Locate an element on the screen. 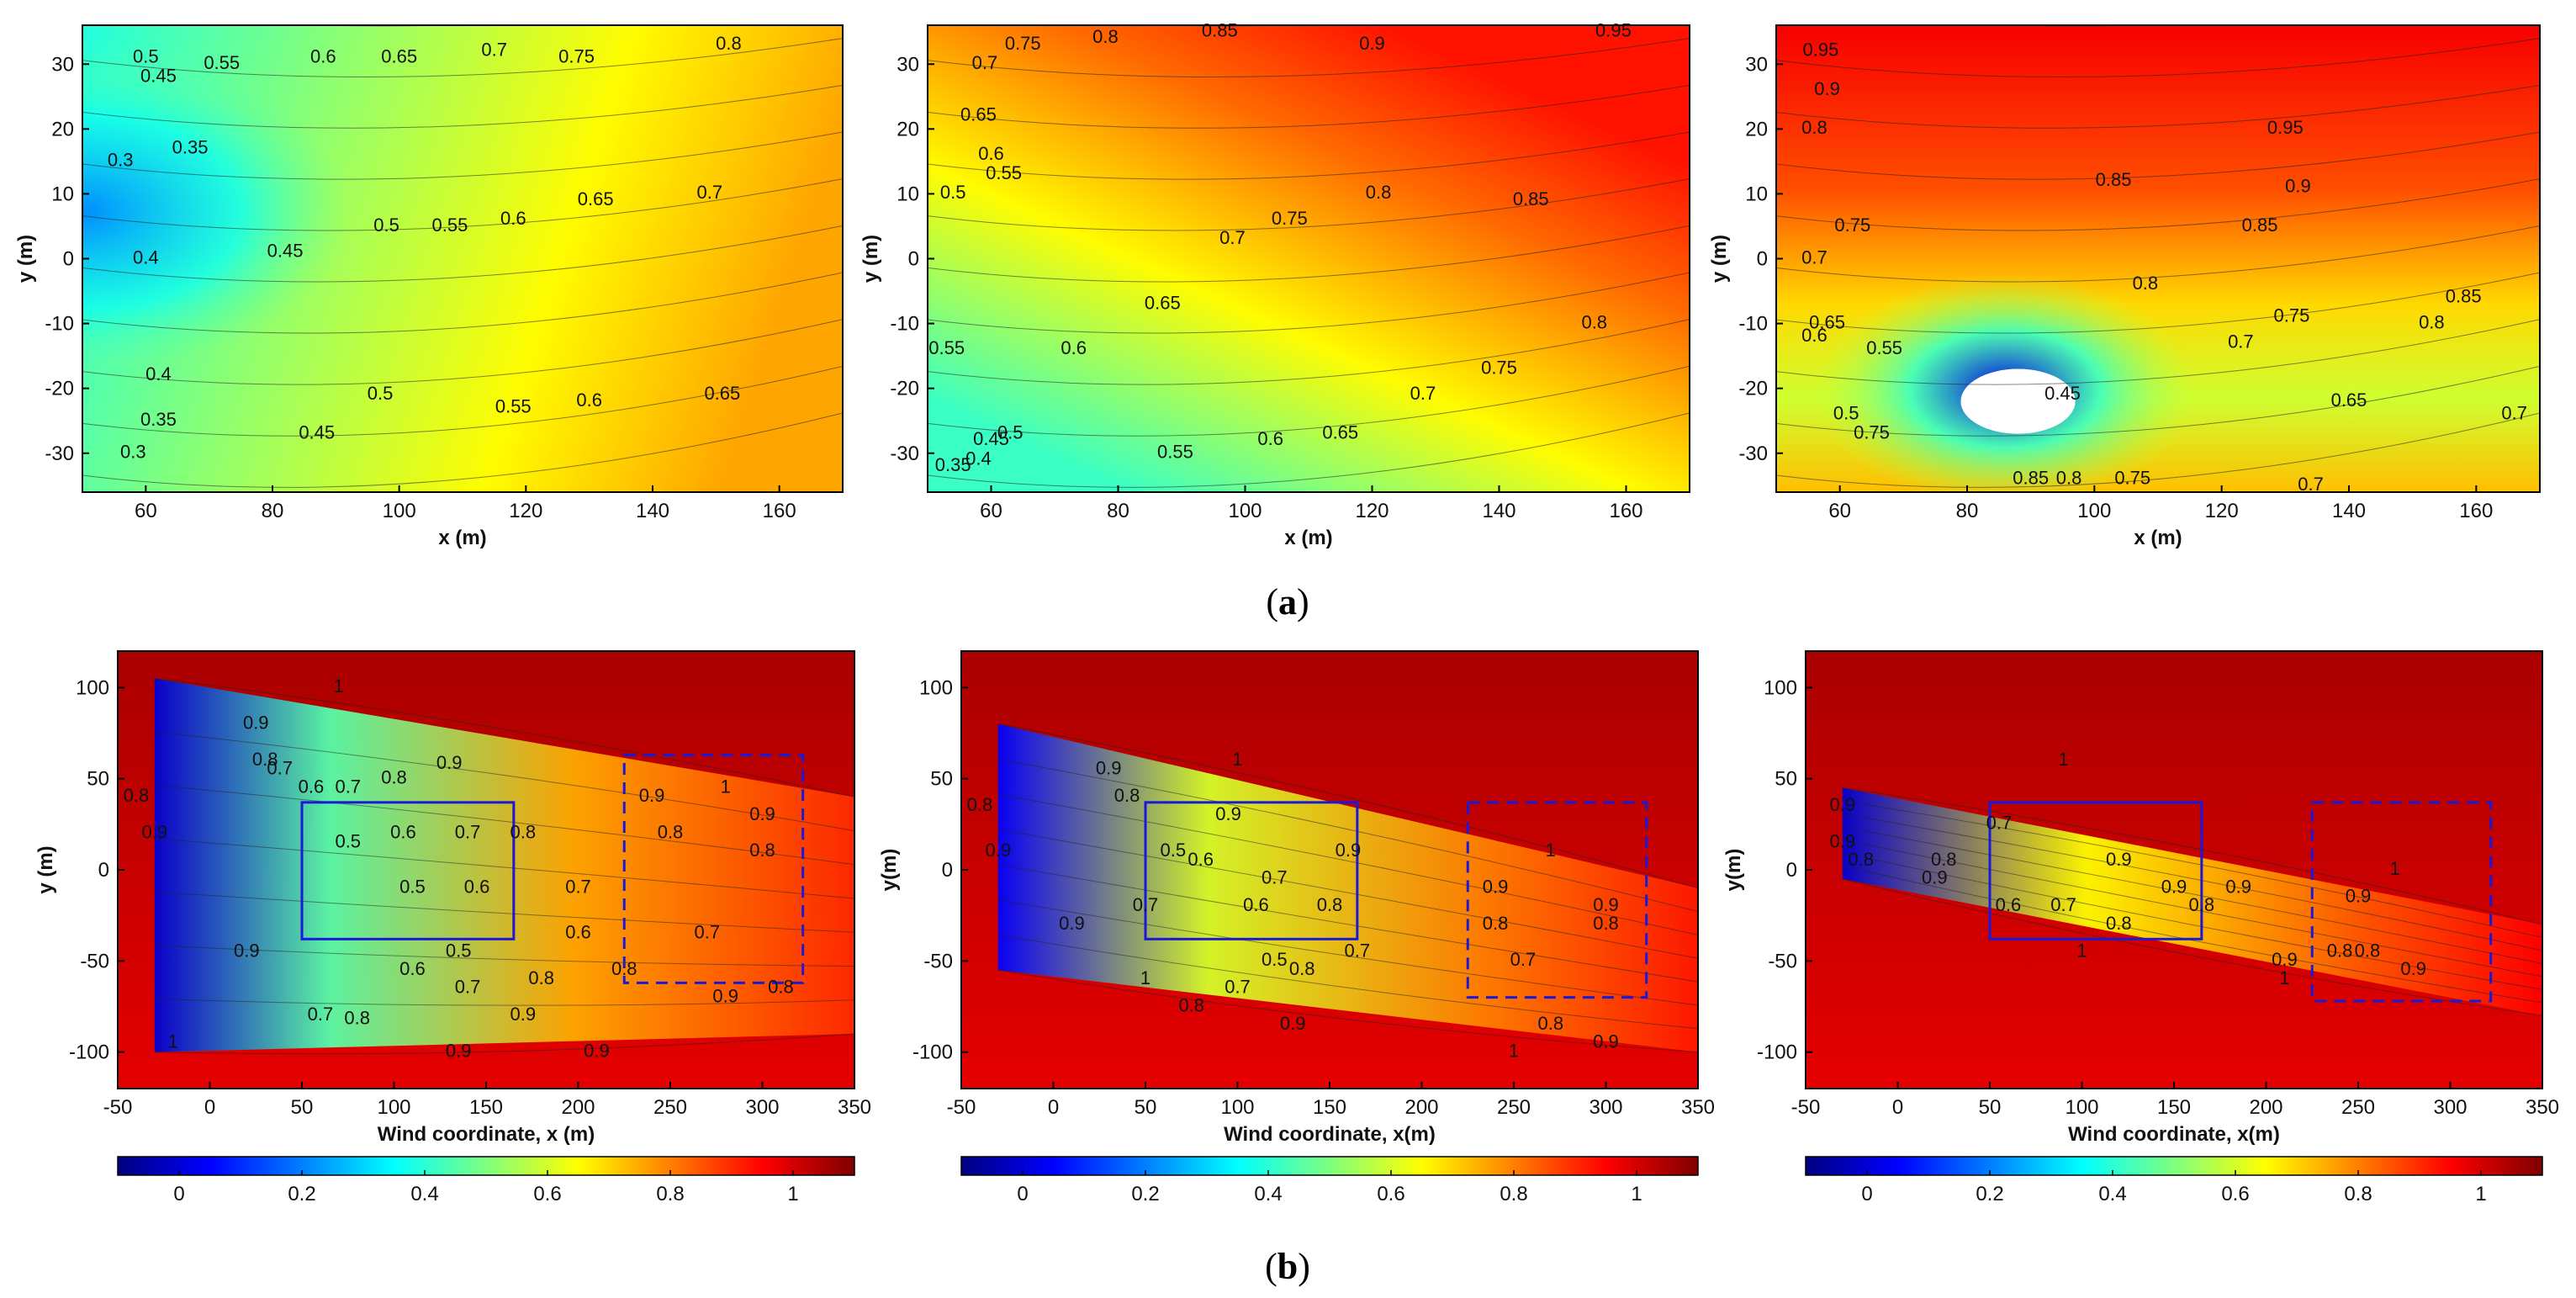 Image resolution: width=2576 pixels, height=1298 pixels. colorbar-tick-label: 0.4 is located at coordinates (2112, 1194).